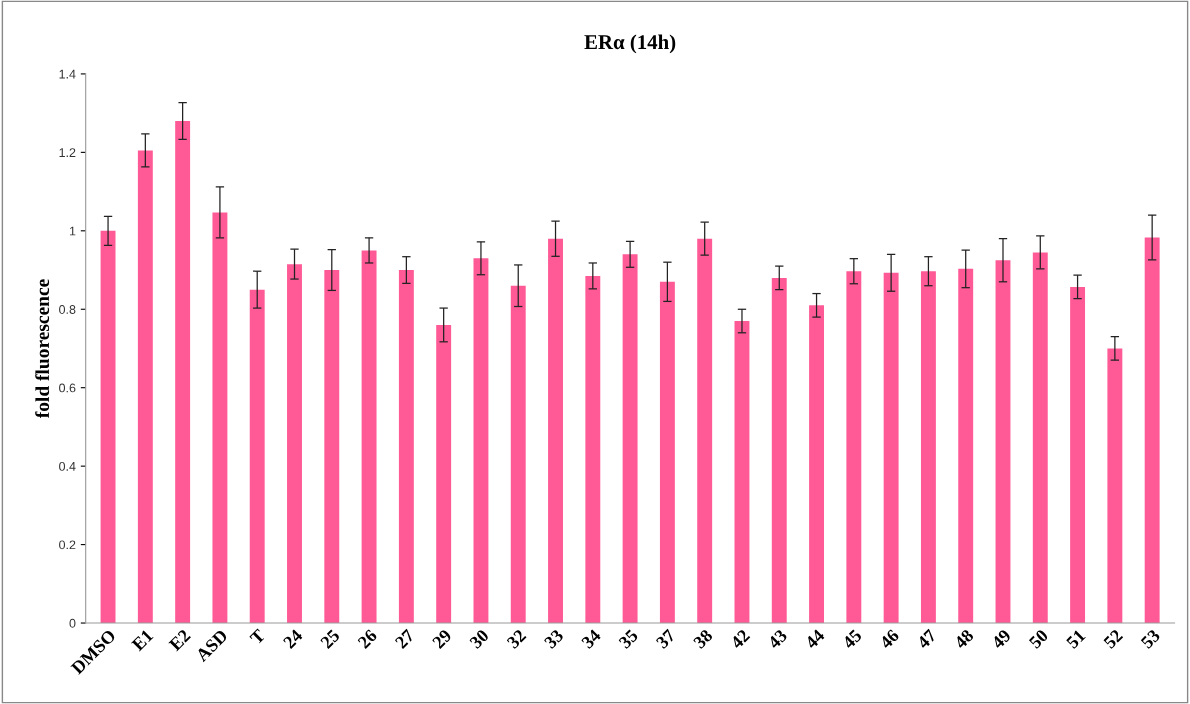 The width and height of the screenshot is (1190, 704). I want to click on x-tick-label: 35, so click(628, 639).